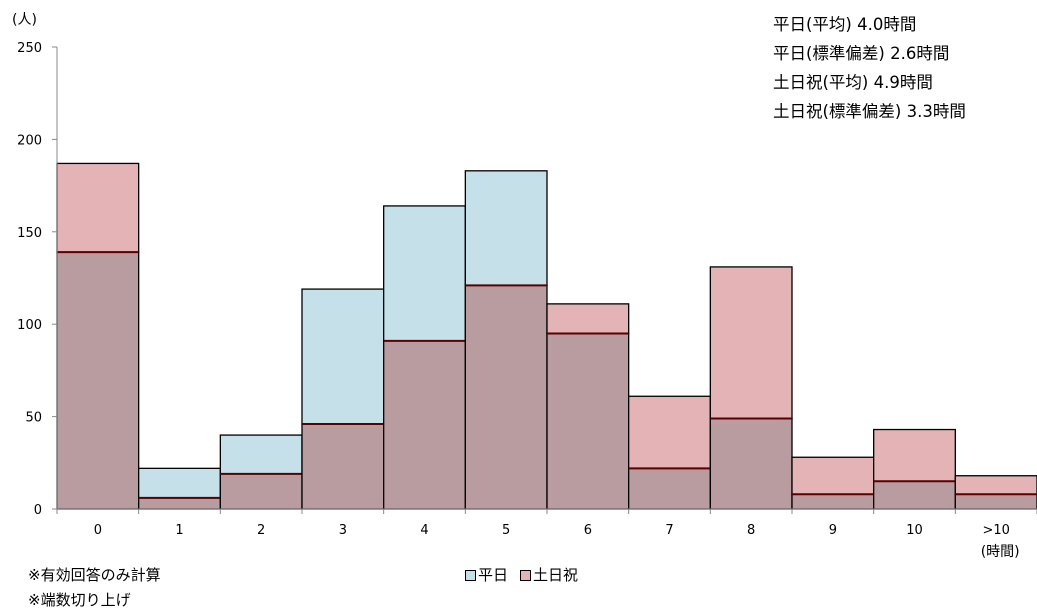 This screenshot has width=1037, height=613. Describe the element at coordinates (24, 20) in the screenshot. I see `y-unit-label: (人)` at that location.